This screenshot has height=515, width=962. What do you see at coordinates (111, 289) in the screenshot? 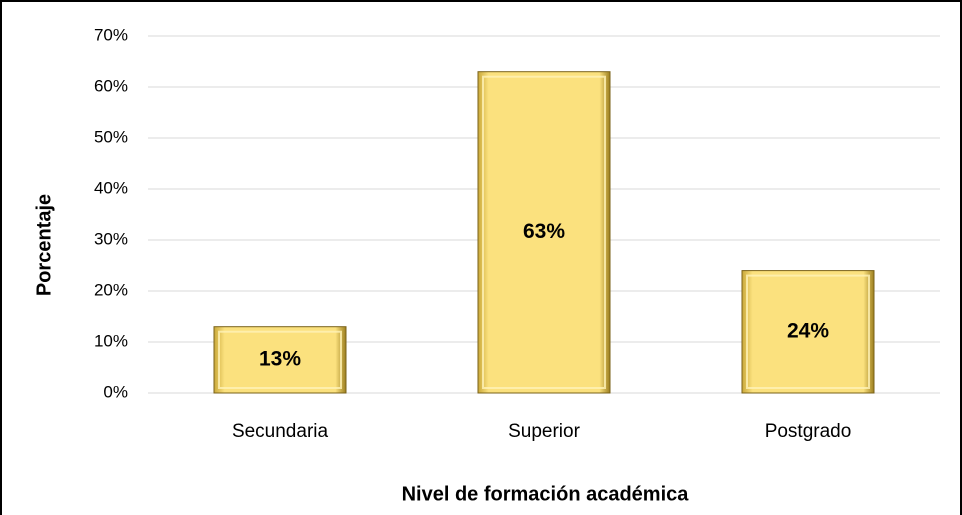
I see `y-tick-label: 20%` at bounding box center [111, 289].